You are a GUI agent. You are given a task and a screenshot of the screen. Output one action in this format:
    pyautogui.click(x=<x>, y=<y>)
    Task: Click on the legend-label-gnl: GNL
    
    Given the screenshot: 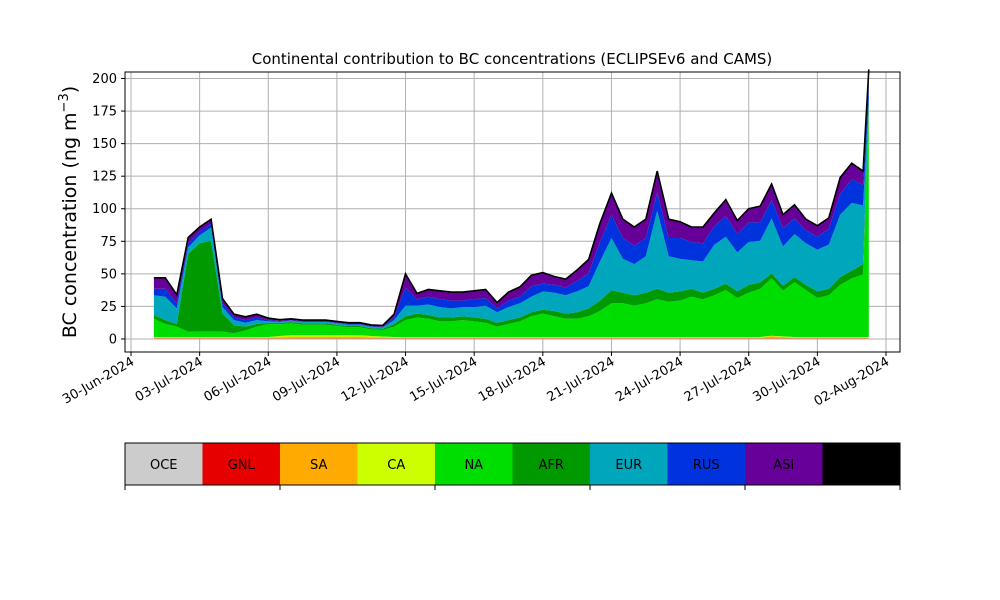 What is the action you would take?
    pyautogui.click(x=242, y=465)
    